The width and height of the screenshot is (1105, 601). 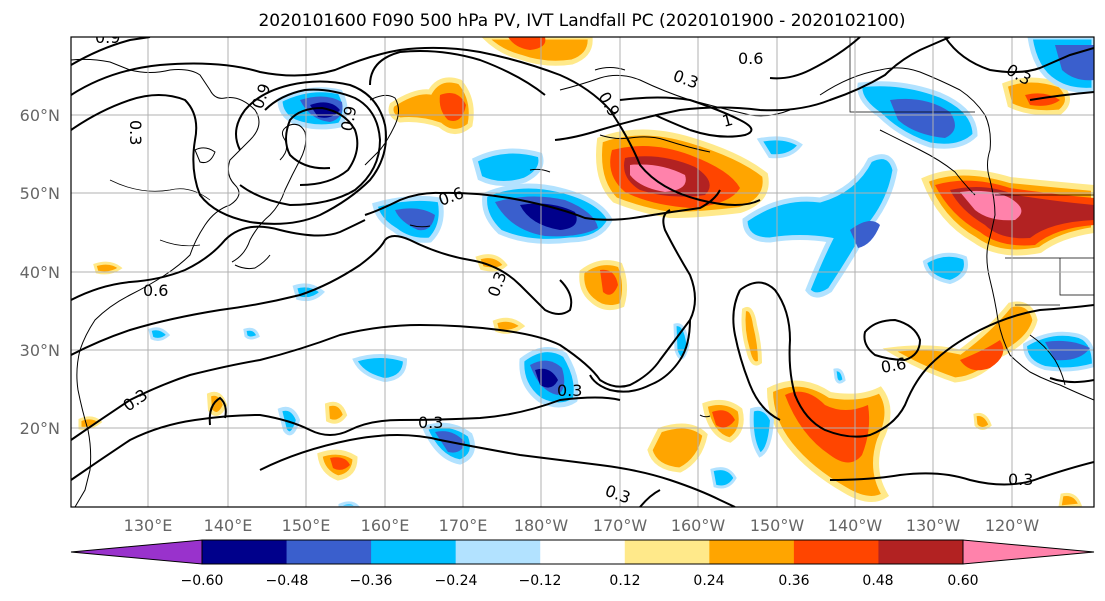 I want to click on lat-label: 40°N, so click(x=40, y=272).